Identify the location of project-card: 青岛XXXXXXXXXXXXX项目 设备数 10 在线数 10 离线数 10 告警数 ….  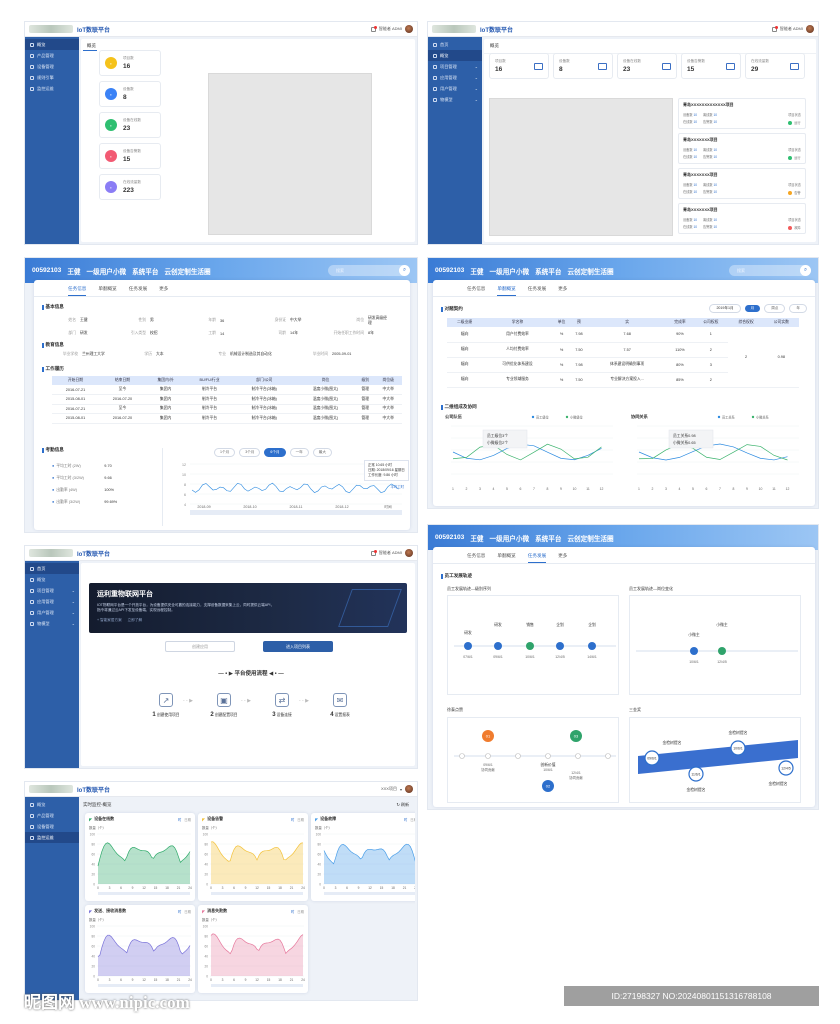
(742, 113).